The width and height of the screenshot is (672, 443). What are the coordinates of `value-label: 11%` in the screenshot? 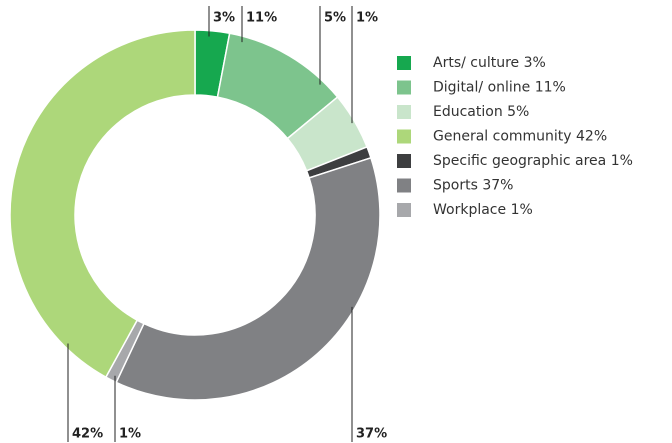 It's located at (261, 18).